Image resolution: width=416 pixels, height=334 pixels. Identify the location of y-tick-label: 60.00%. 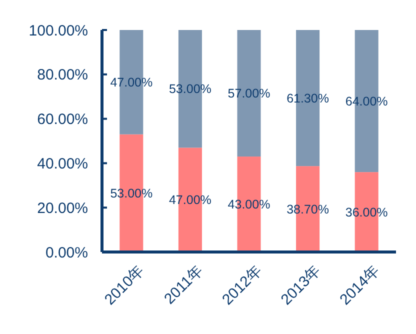
(62, 119).